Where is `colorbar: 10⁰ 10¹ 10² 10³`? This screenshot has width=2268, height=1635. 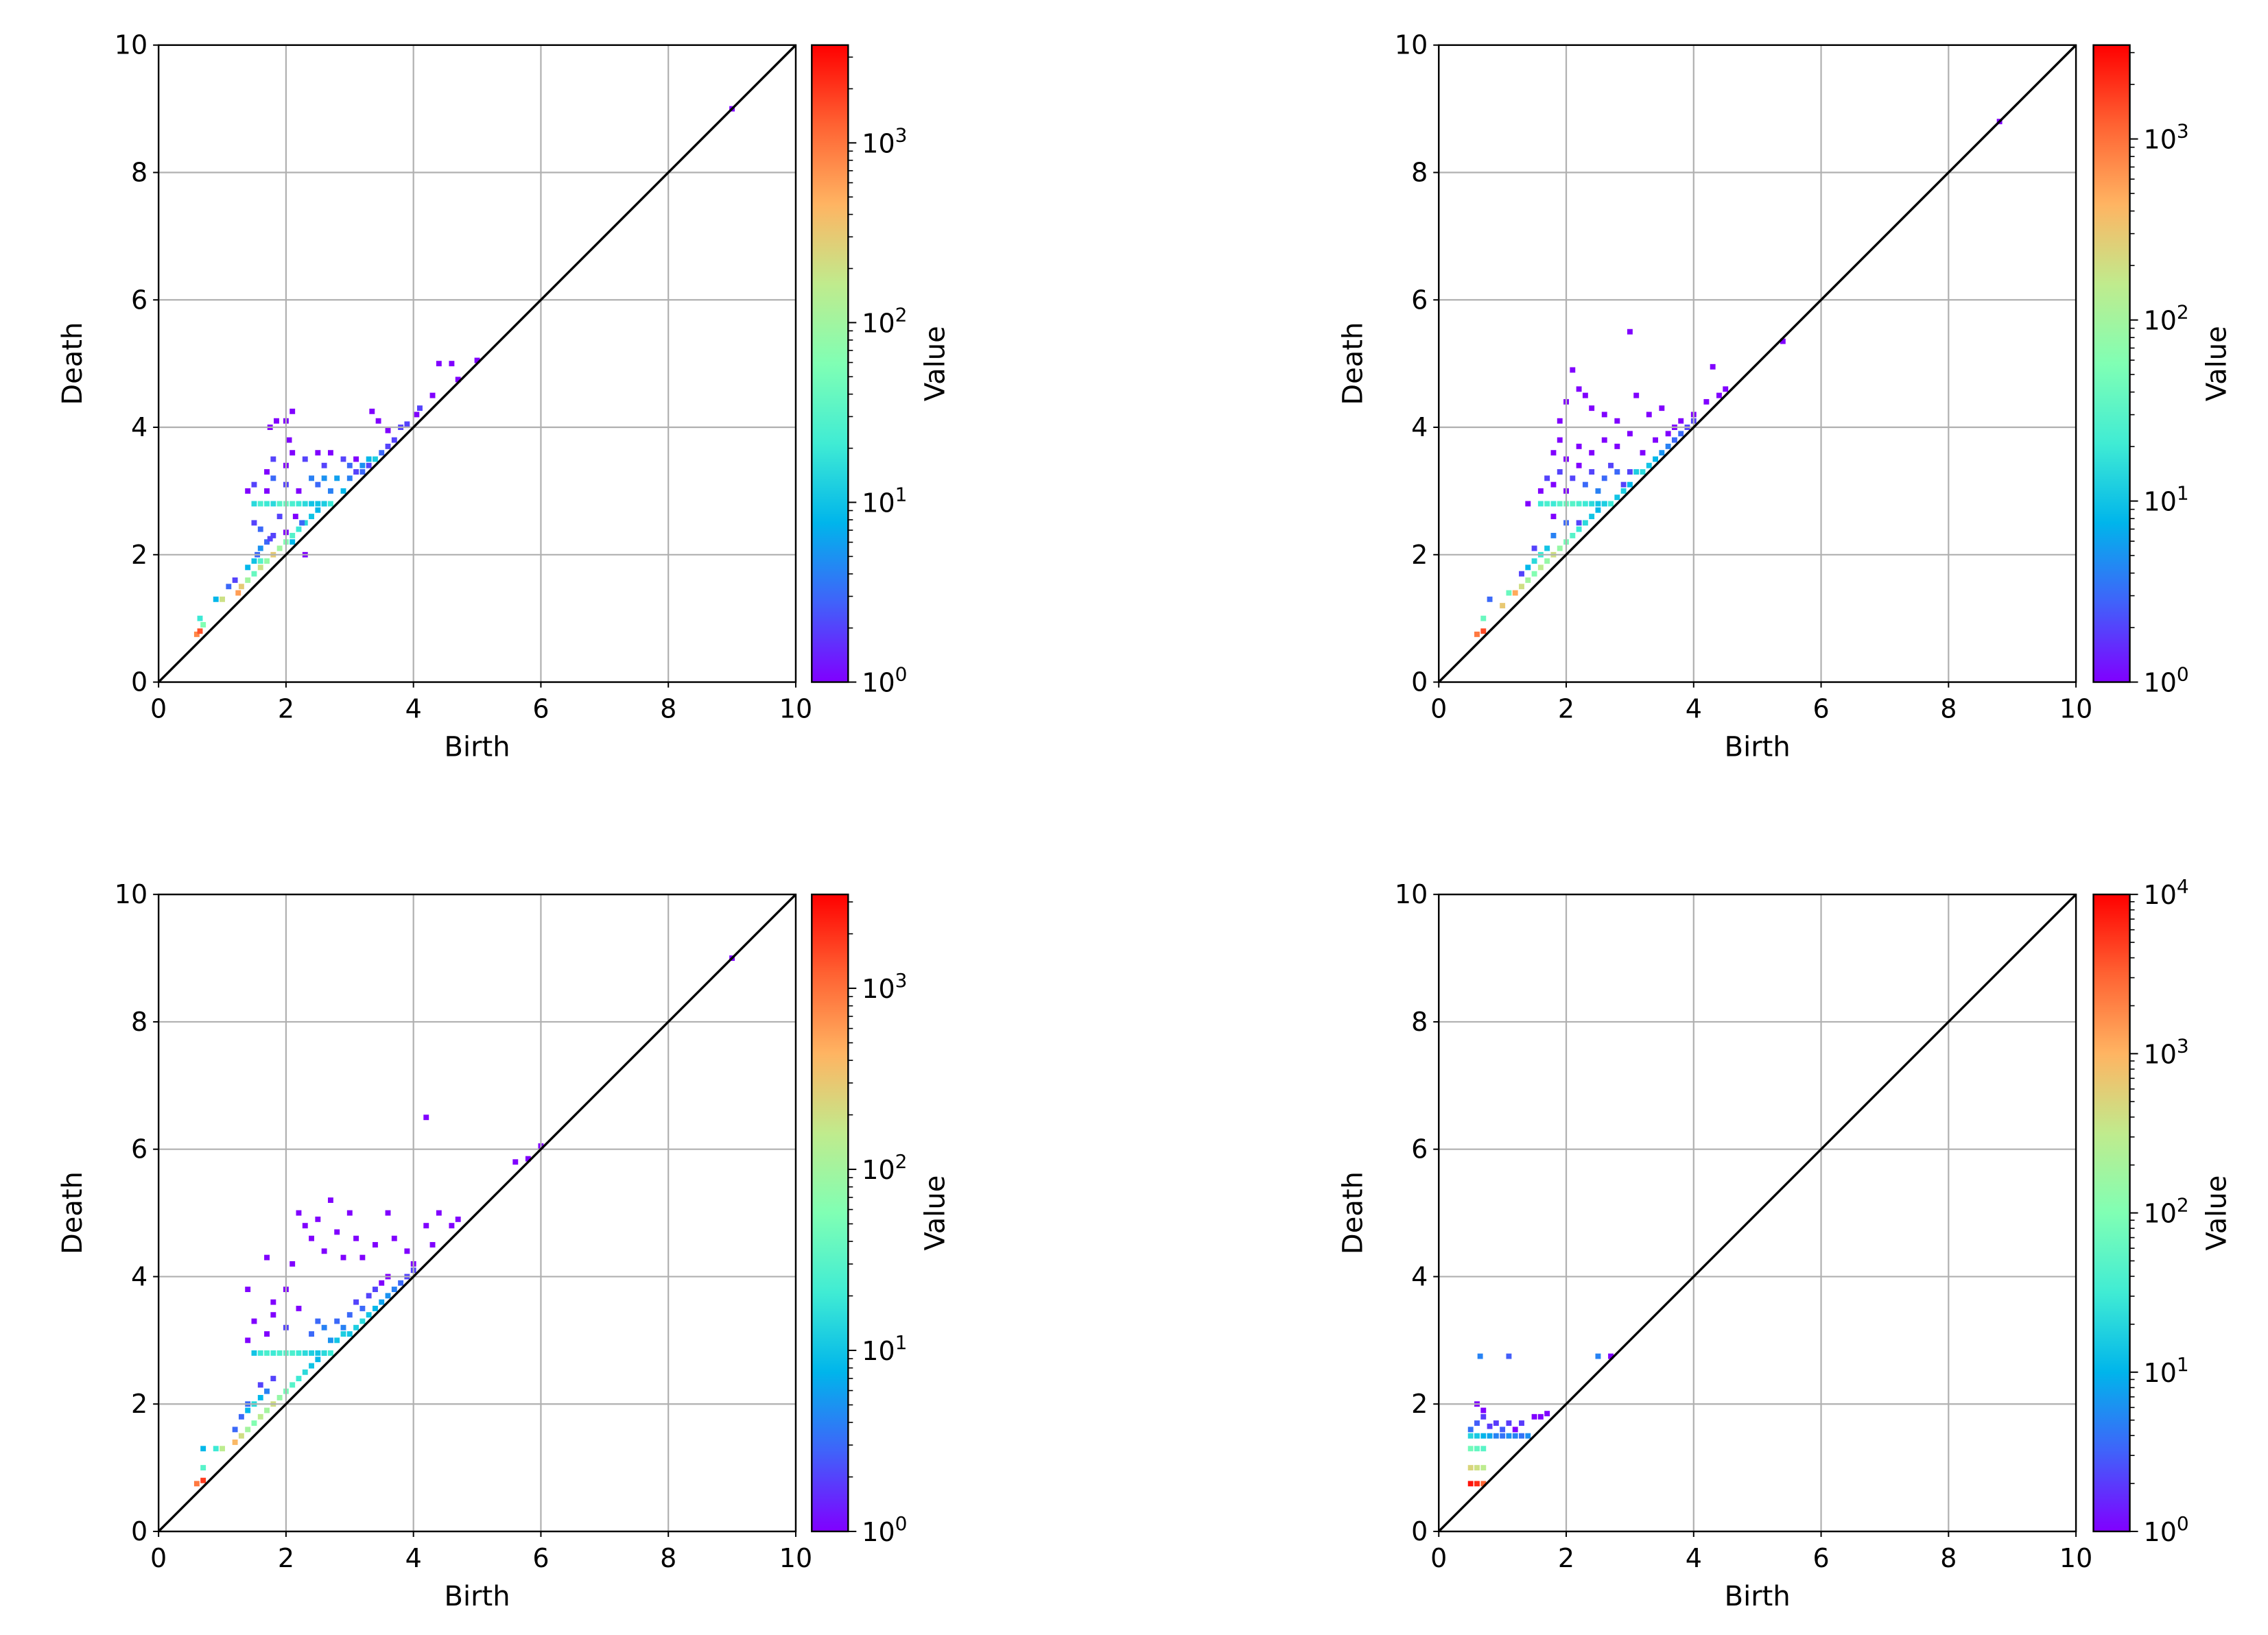 colorbar: 10⁰ 10¹ 10² 10³ is located at coordinates (2140, 371).